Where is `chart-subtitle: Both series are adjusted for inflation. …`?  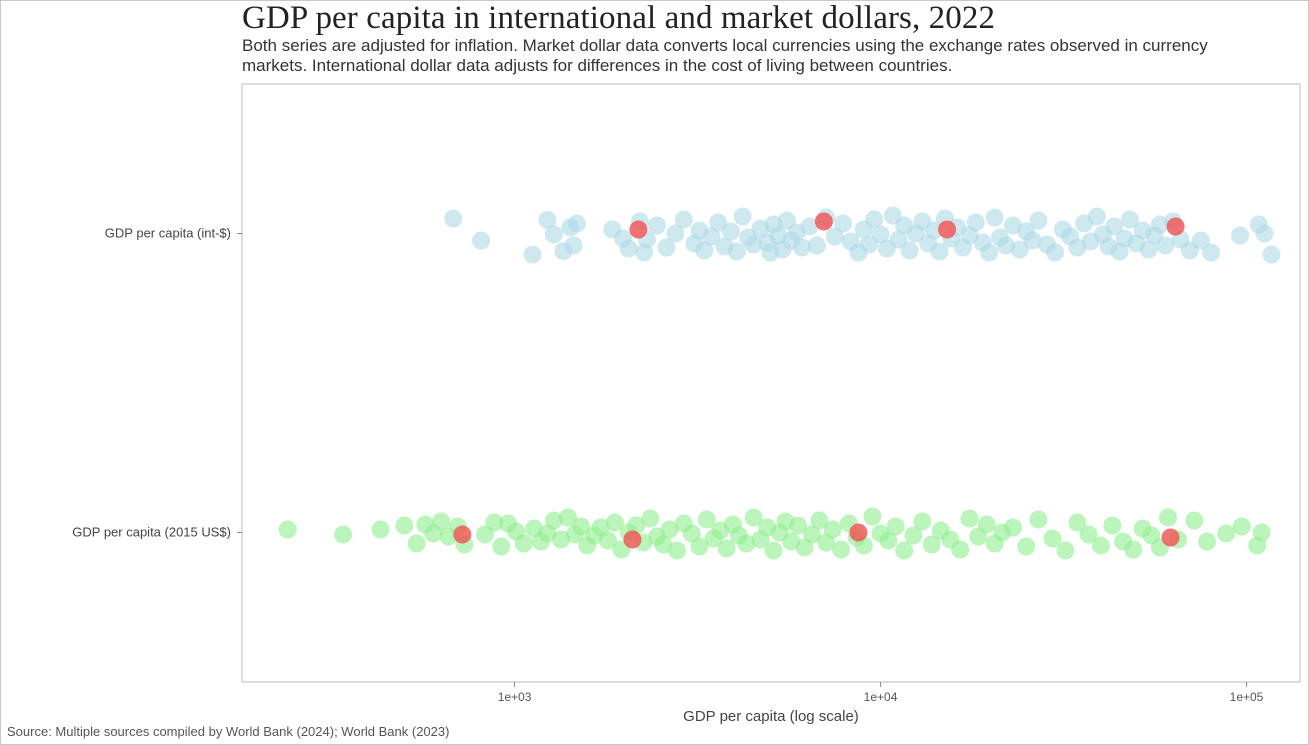
chart-subtitle: Both series are adjusted for inflation. … is located at coordinates (725, 55).